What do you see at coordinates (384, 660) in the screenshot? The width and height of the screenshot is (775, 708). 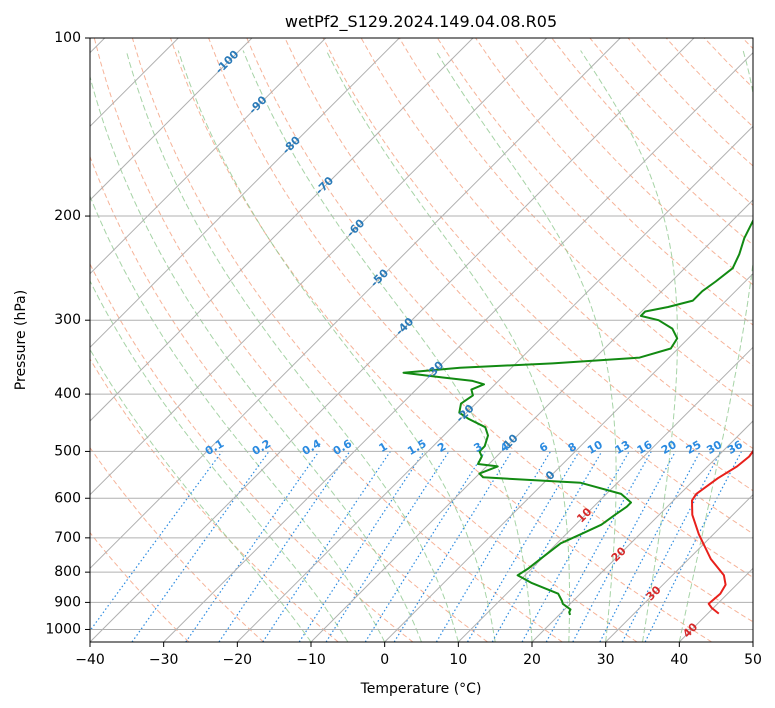 I see `x-tick-label: 0` at bounding box center [384, 660].